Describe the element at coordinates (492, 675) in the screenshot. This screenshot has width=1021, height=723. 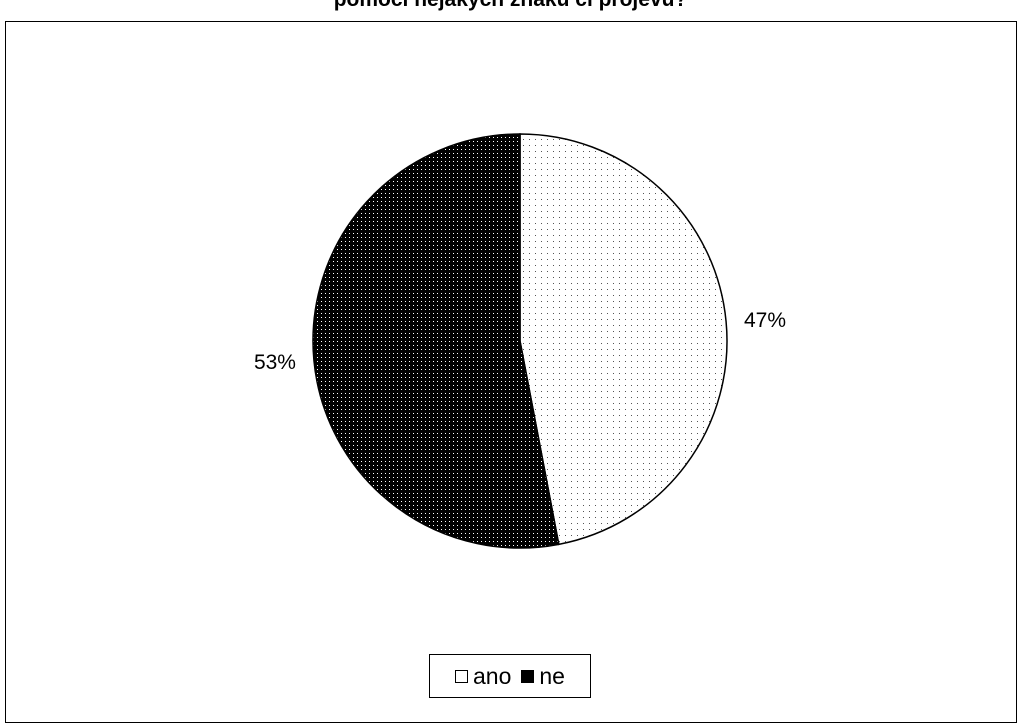
I see `legend-label-ano: ano` at that location.